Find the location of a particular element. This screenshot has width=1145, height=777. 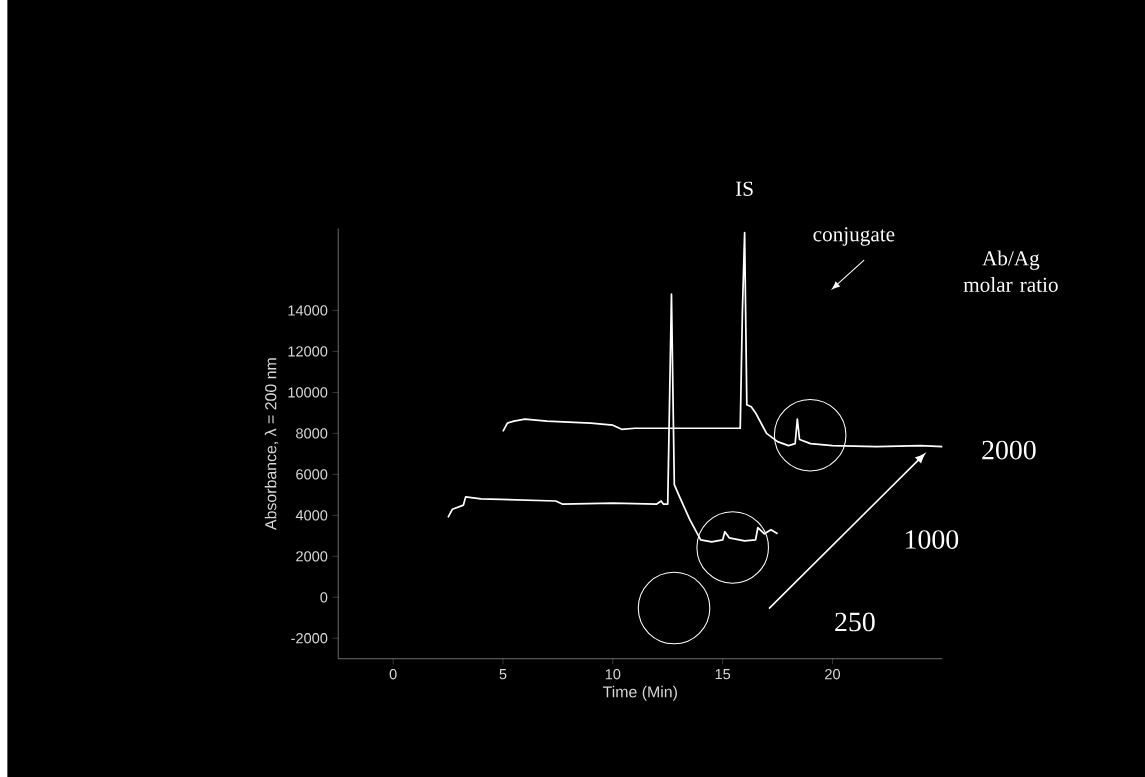

y-tick-label: 2000 is located at coordinates (312, 556).